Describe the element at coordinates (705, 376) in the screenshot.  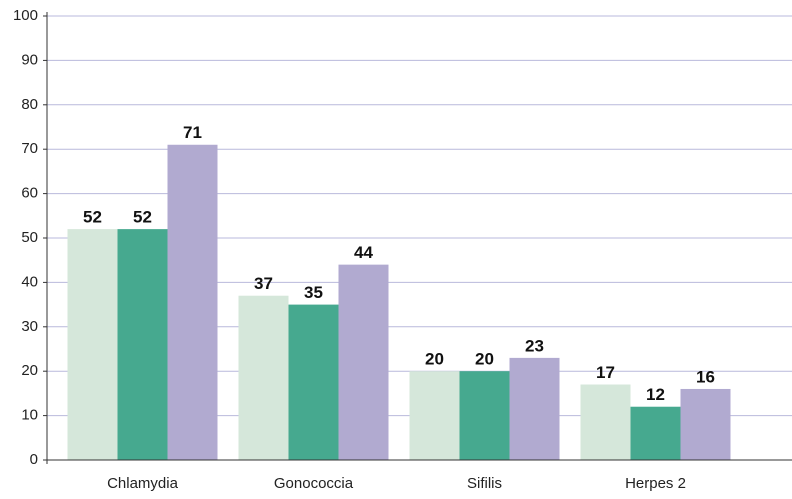
I see `value-label: 16` at that location.